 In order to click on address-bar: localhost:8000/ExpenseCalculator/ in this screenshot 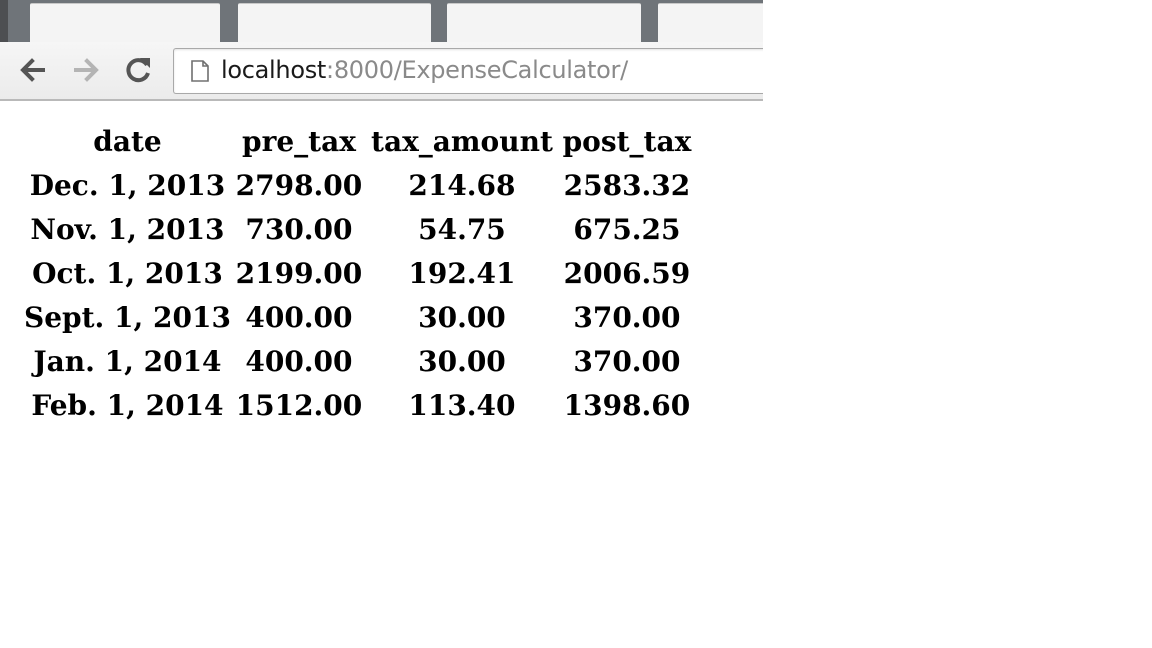, I will do `click(468, 71)`.